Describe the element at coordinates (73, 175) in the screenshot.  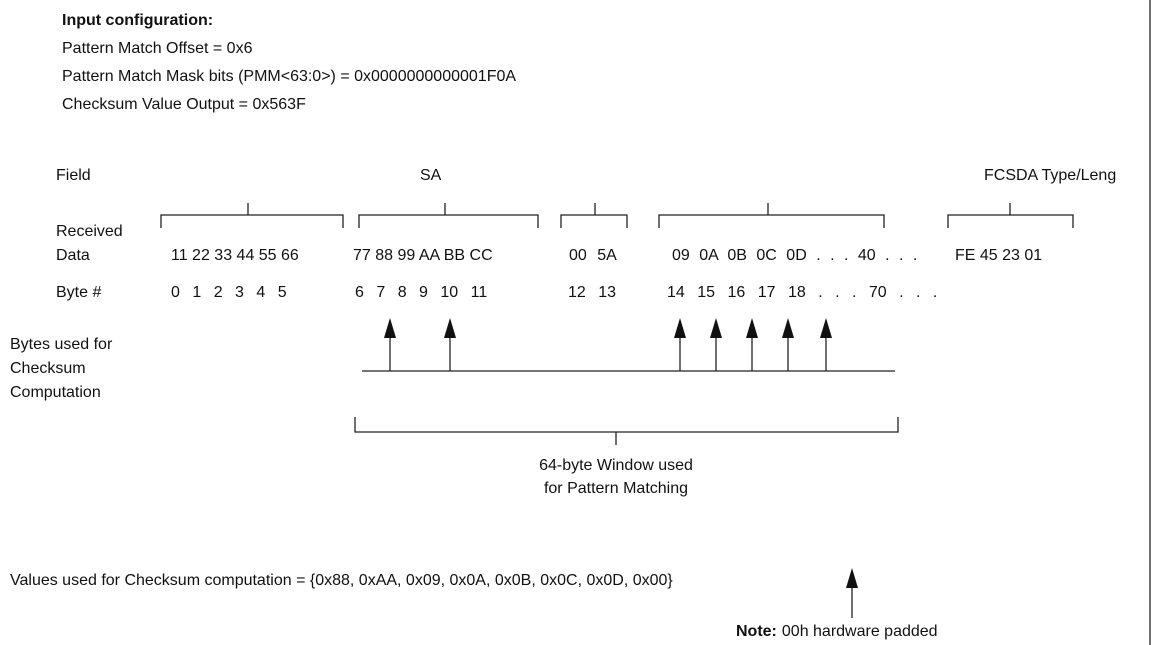
I see `row-label: Field` at that location.